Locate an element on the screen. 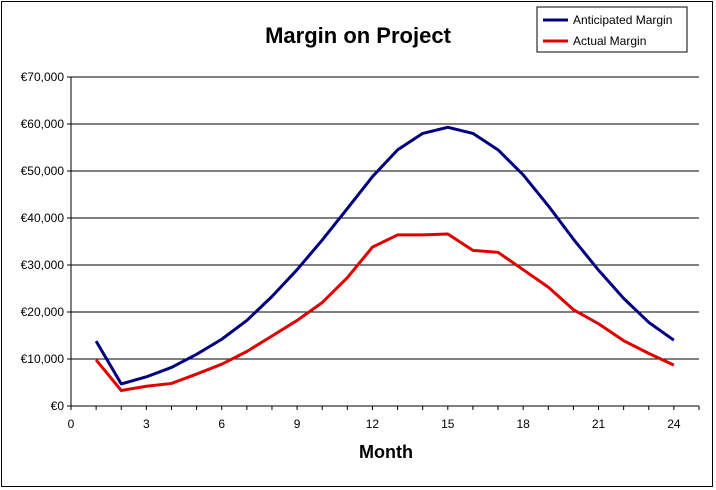 Image resolution: width=716 pixels, height=490 pixels. x-tick-label: 12 is located at coordinates (373, 424).